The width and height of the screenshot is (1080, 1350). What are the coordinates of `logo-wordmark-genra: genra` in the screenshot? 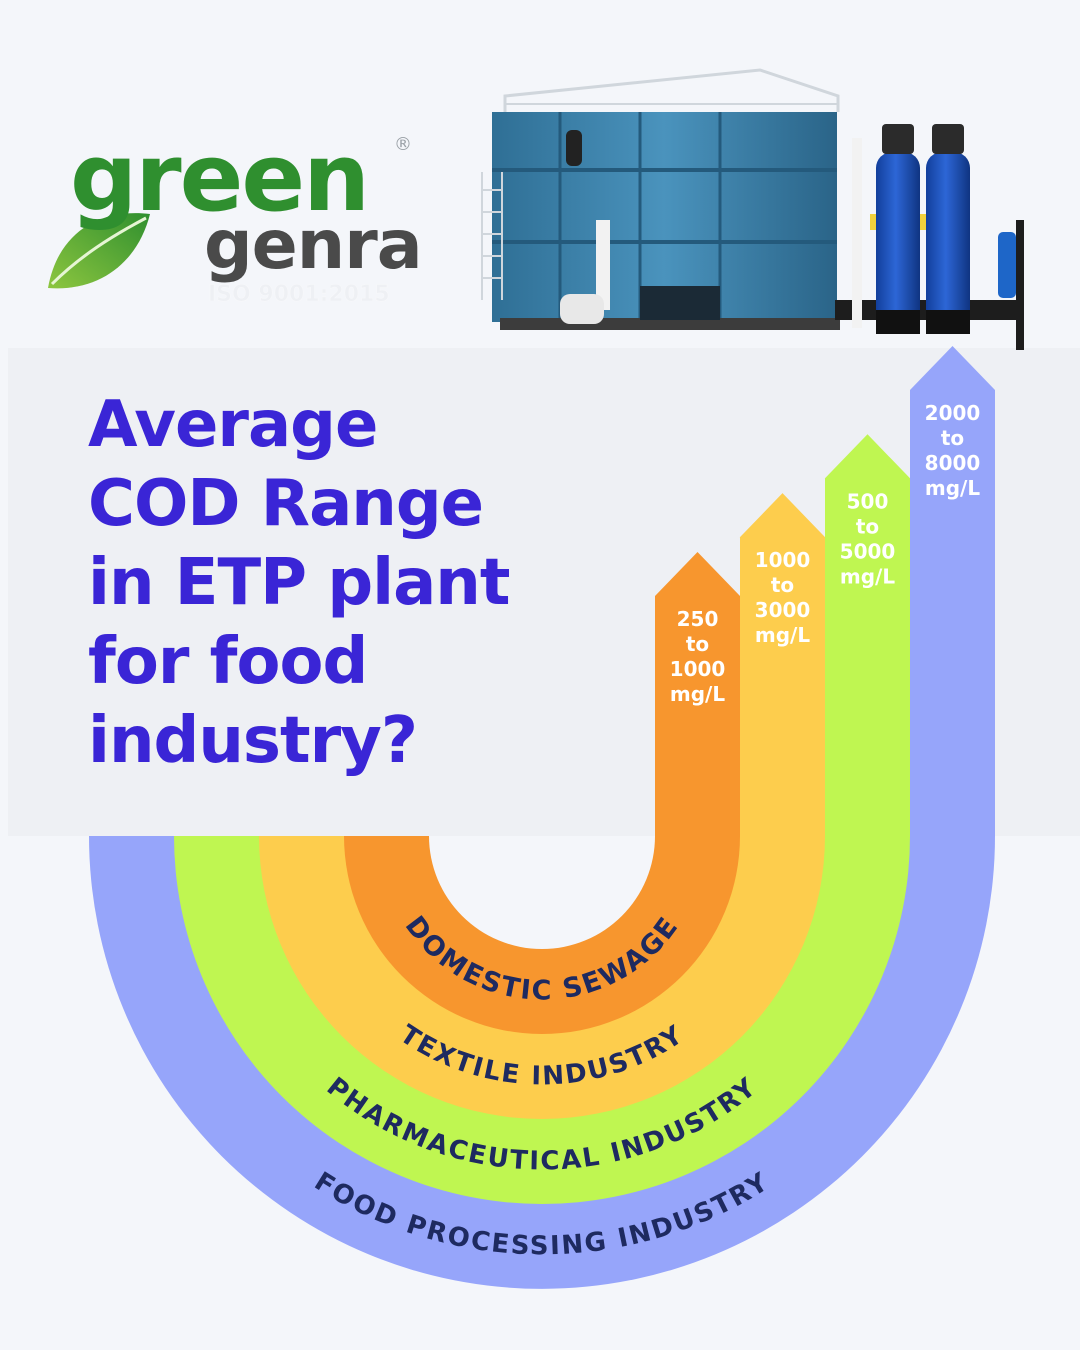 It's located at (313, 245).